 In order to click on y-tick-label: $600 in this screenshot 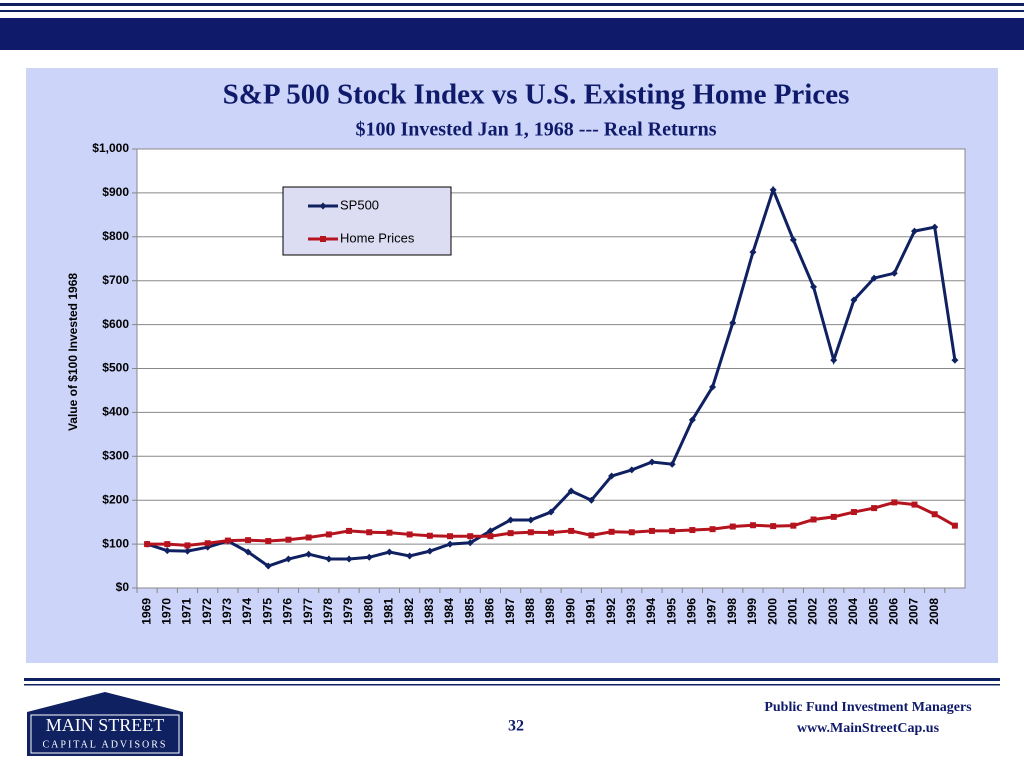, I will do `click(115, 324)`.